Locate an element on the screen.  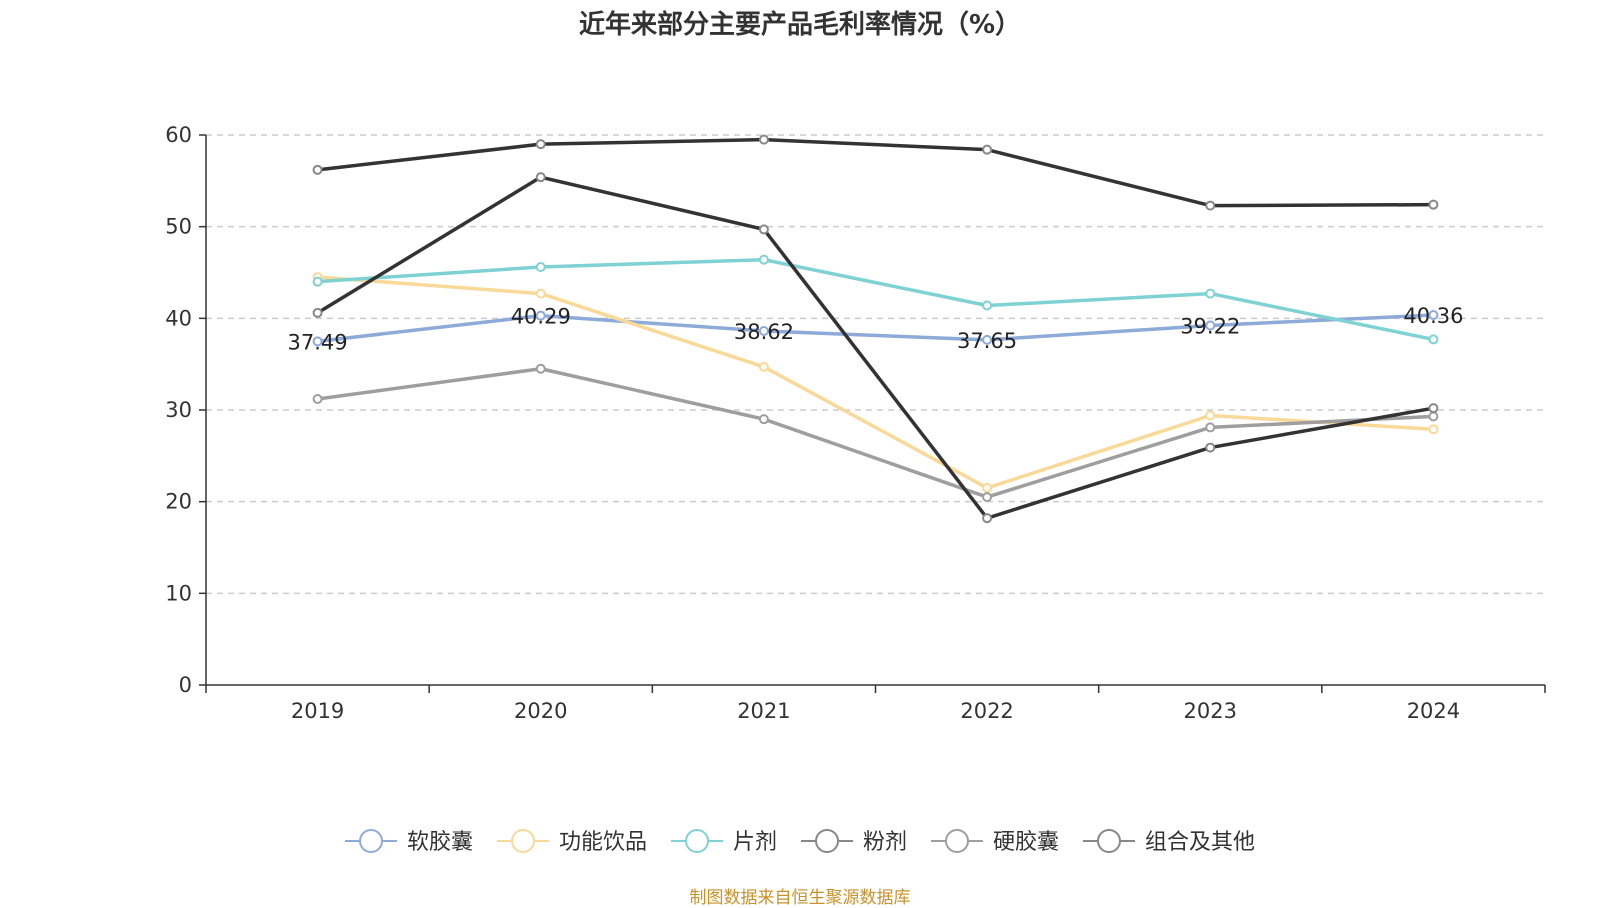
y-tick-label: 30 is located at coordinates (178, 410).